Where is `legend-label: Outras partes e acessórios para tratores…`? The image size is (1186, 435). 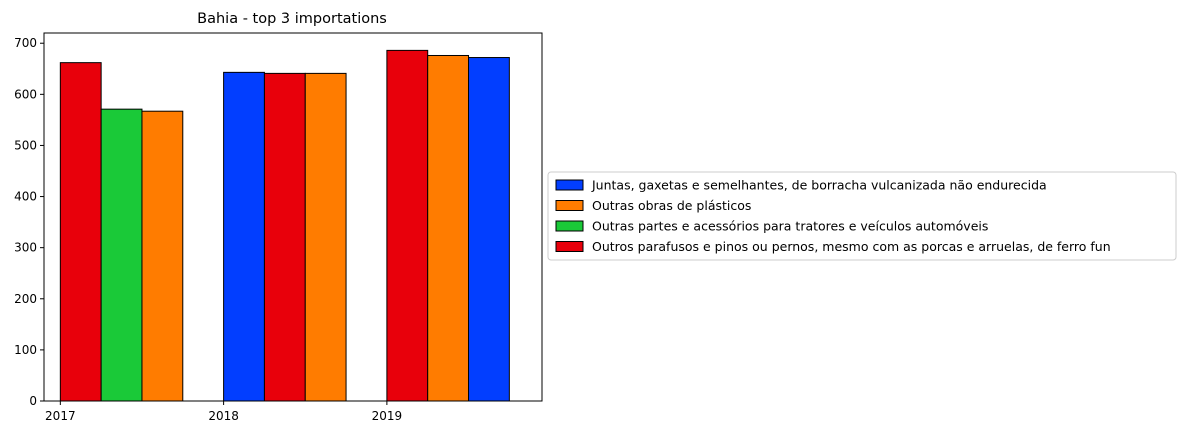 legend-label: Outras partes e acessórios para tratores… is located at coordinates (790, 226).